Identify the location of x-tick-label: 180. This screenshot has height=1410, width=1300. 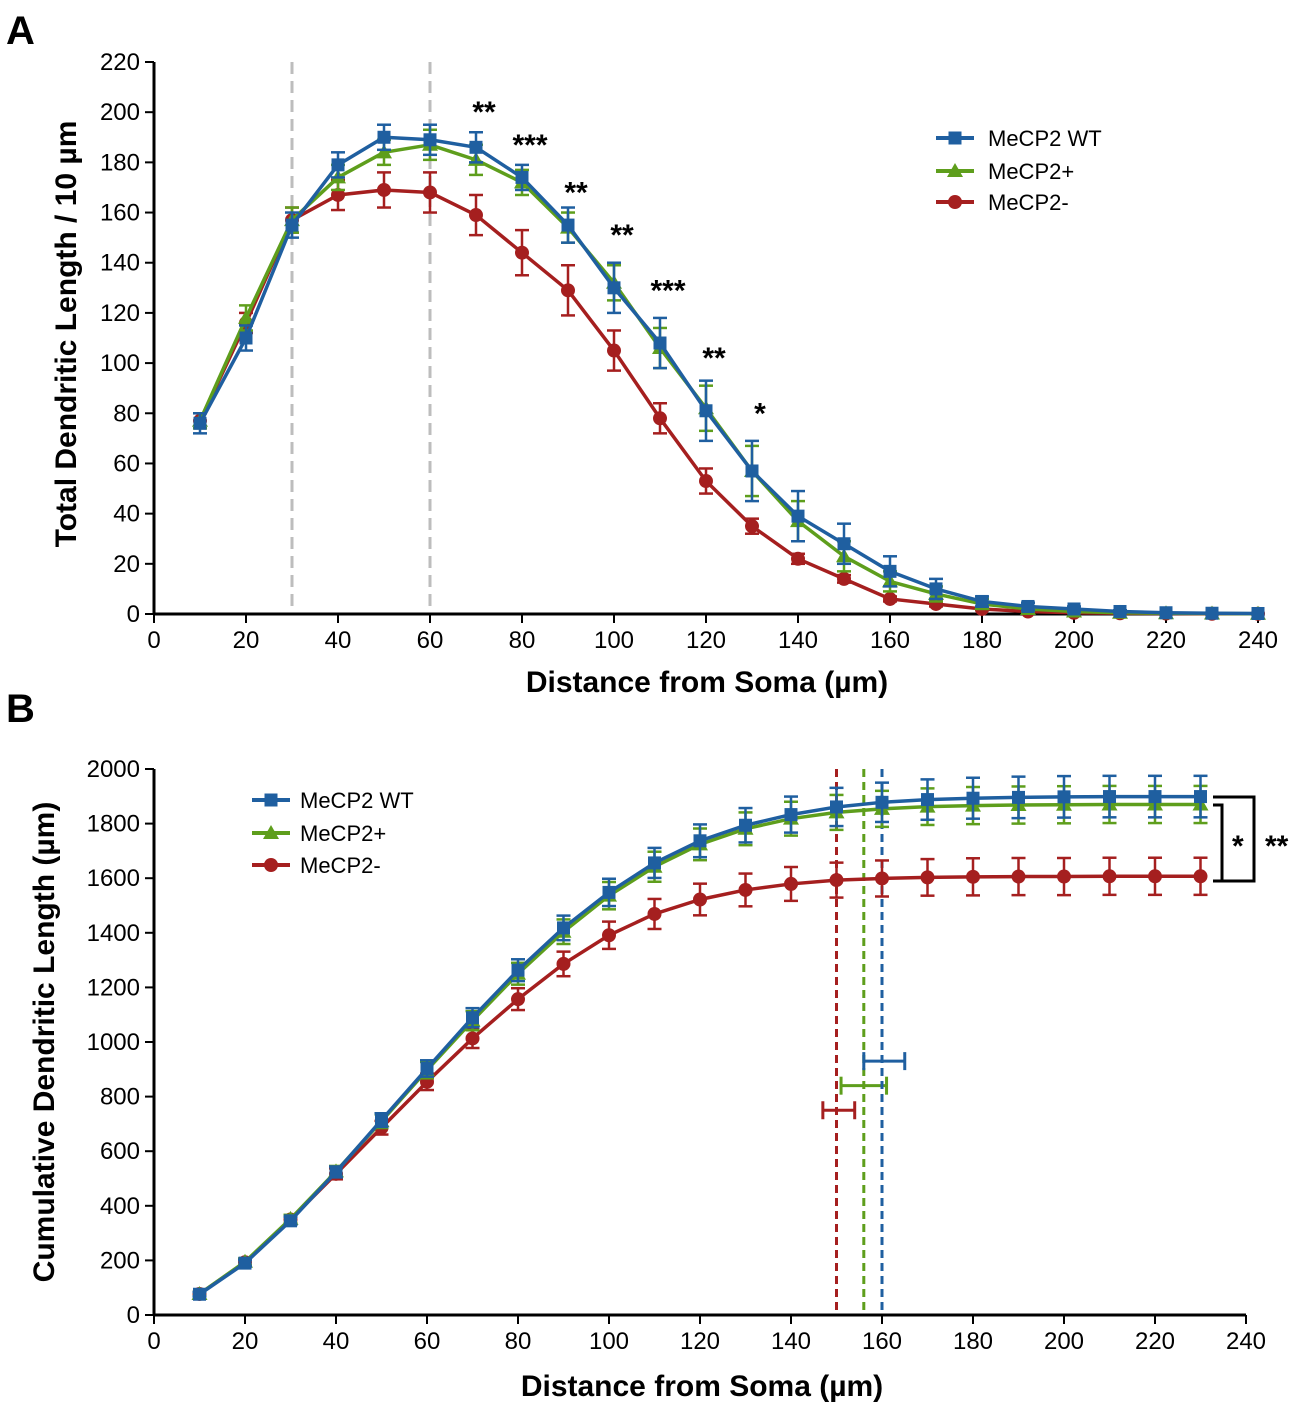
(973, 1341).